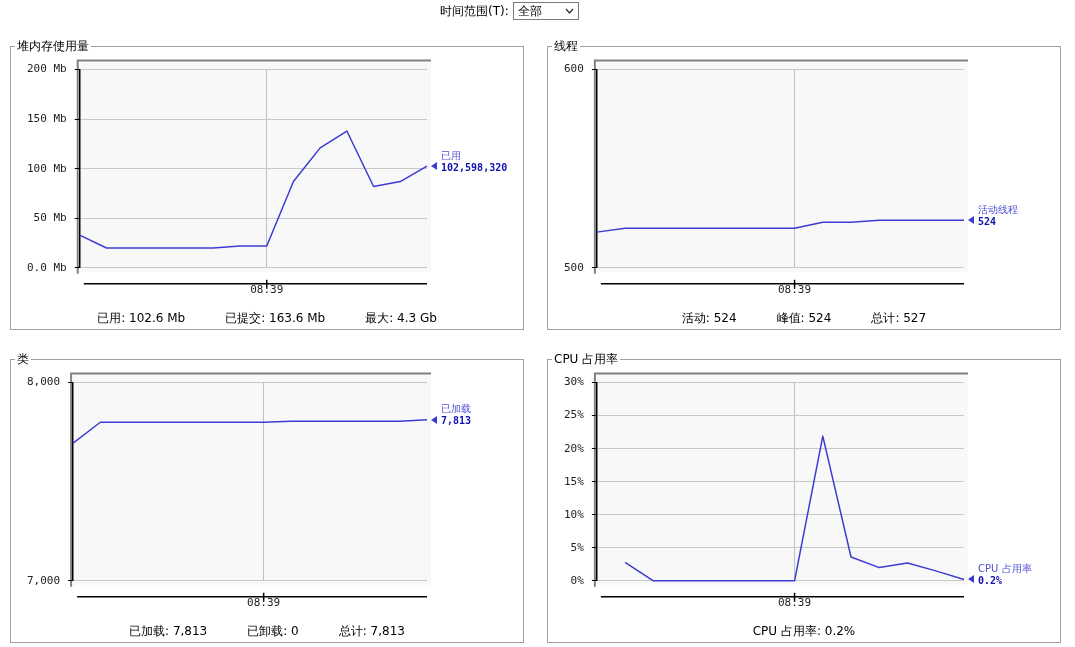  Describe the element at coordinates (141, 318) in the screenshot. I see `text: 已用: 102.6 Mb` at that location.